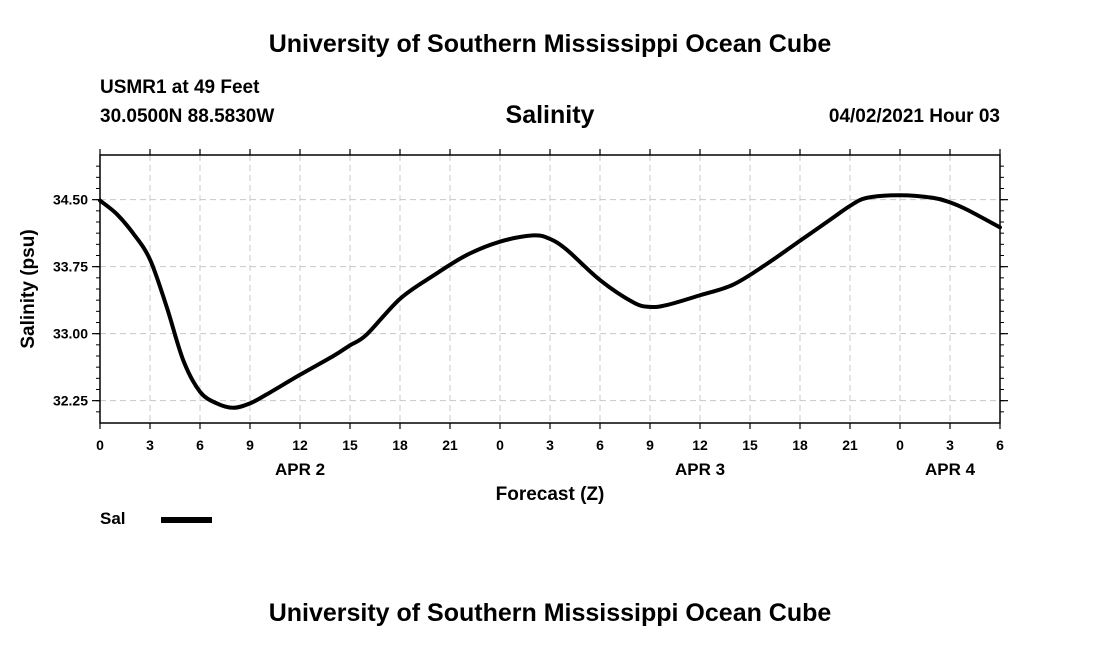 This screenshot has height=650, width=1100. I want to click on station-label: USMR1 at 49 Feet, so click(180, 87).